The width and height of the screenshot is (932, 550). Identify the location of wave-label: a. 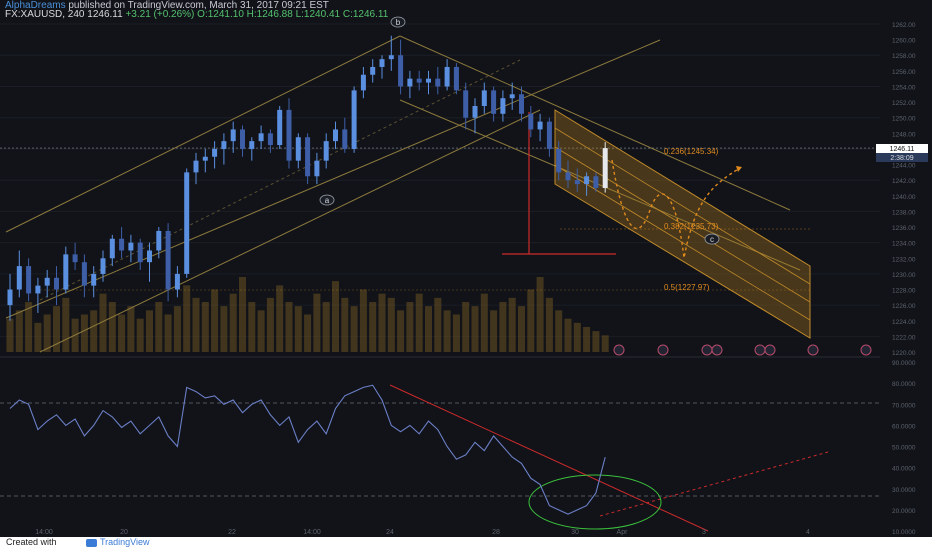
(327, 200).